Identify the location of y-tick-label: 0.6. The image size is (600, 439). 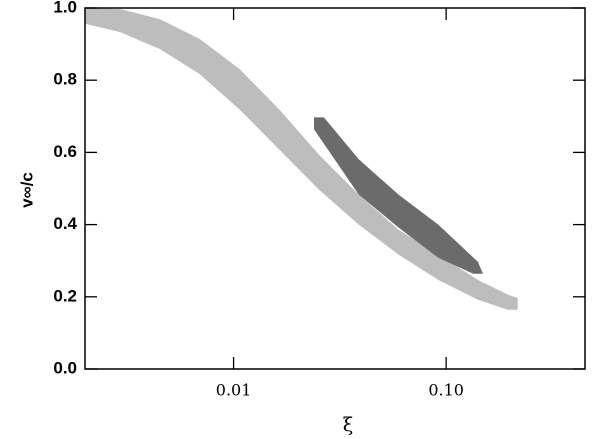
(65, 151).